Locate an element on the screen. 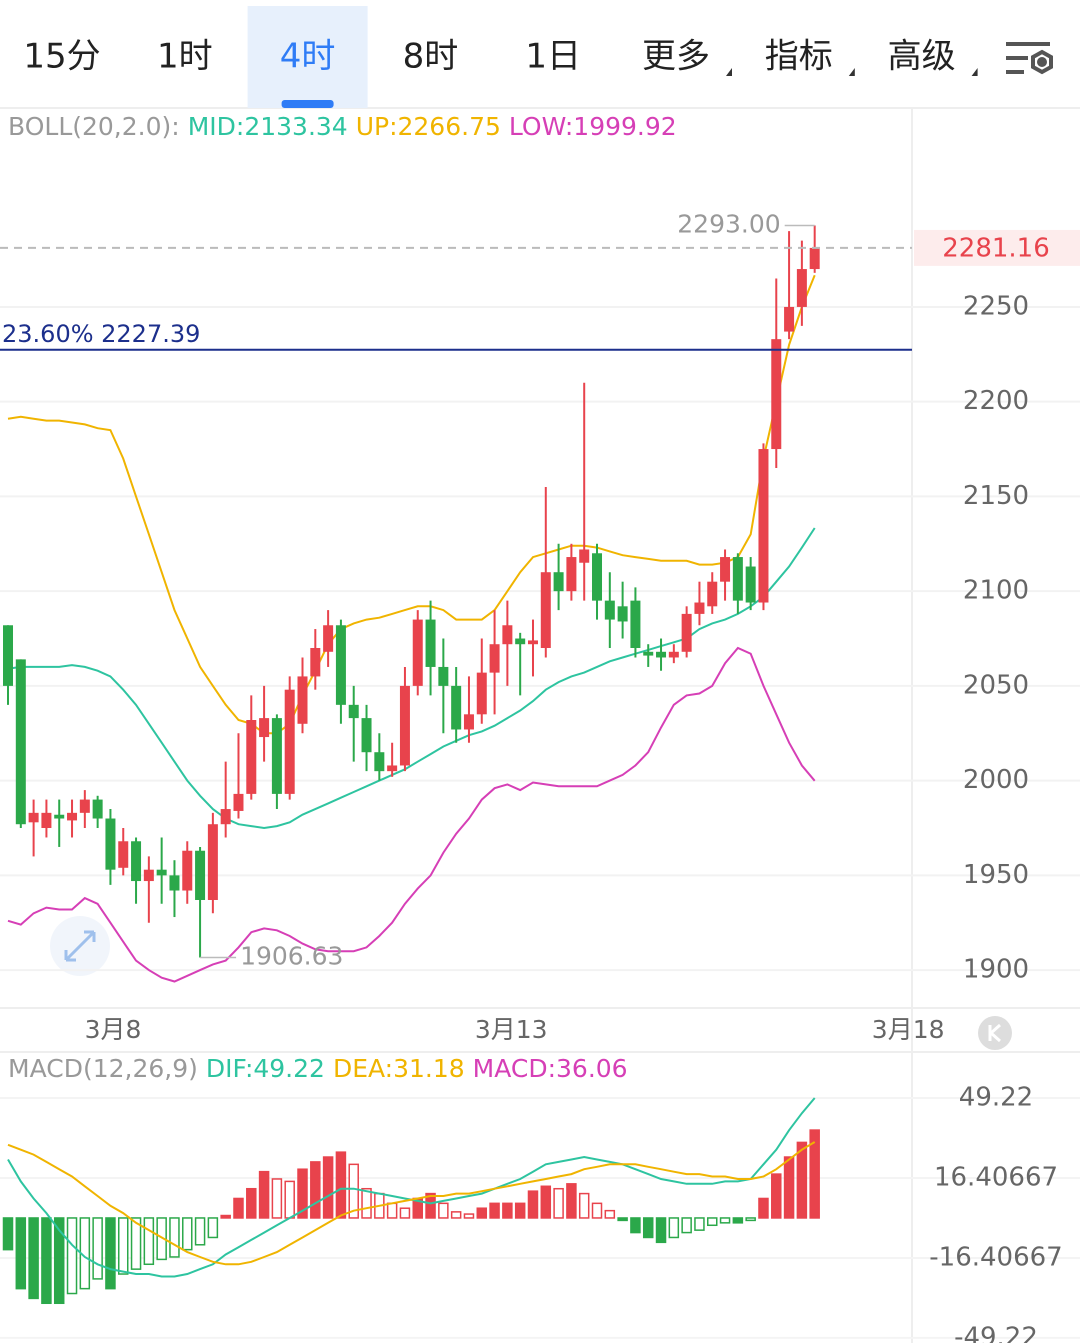 The width and height of the screenshot is (1080, 1343). tab: 4时 is located at coordinates (308, 57).